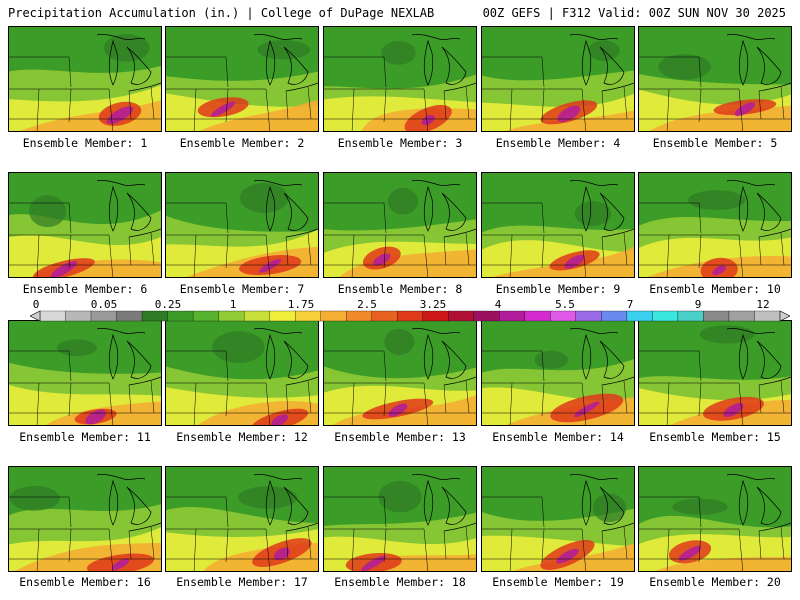 This screenshot has height=600, width=800. What do you see at coordinates (433, 304) in the screenshot?
I see `colorbar-tick-label: 3.25` at bounding box center [433, 304].